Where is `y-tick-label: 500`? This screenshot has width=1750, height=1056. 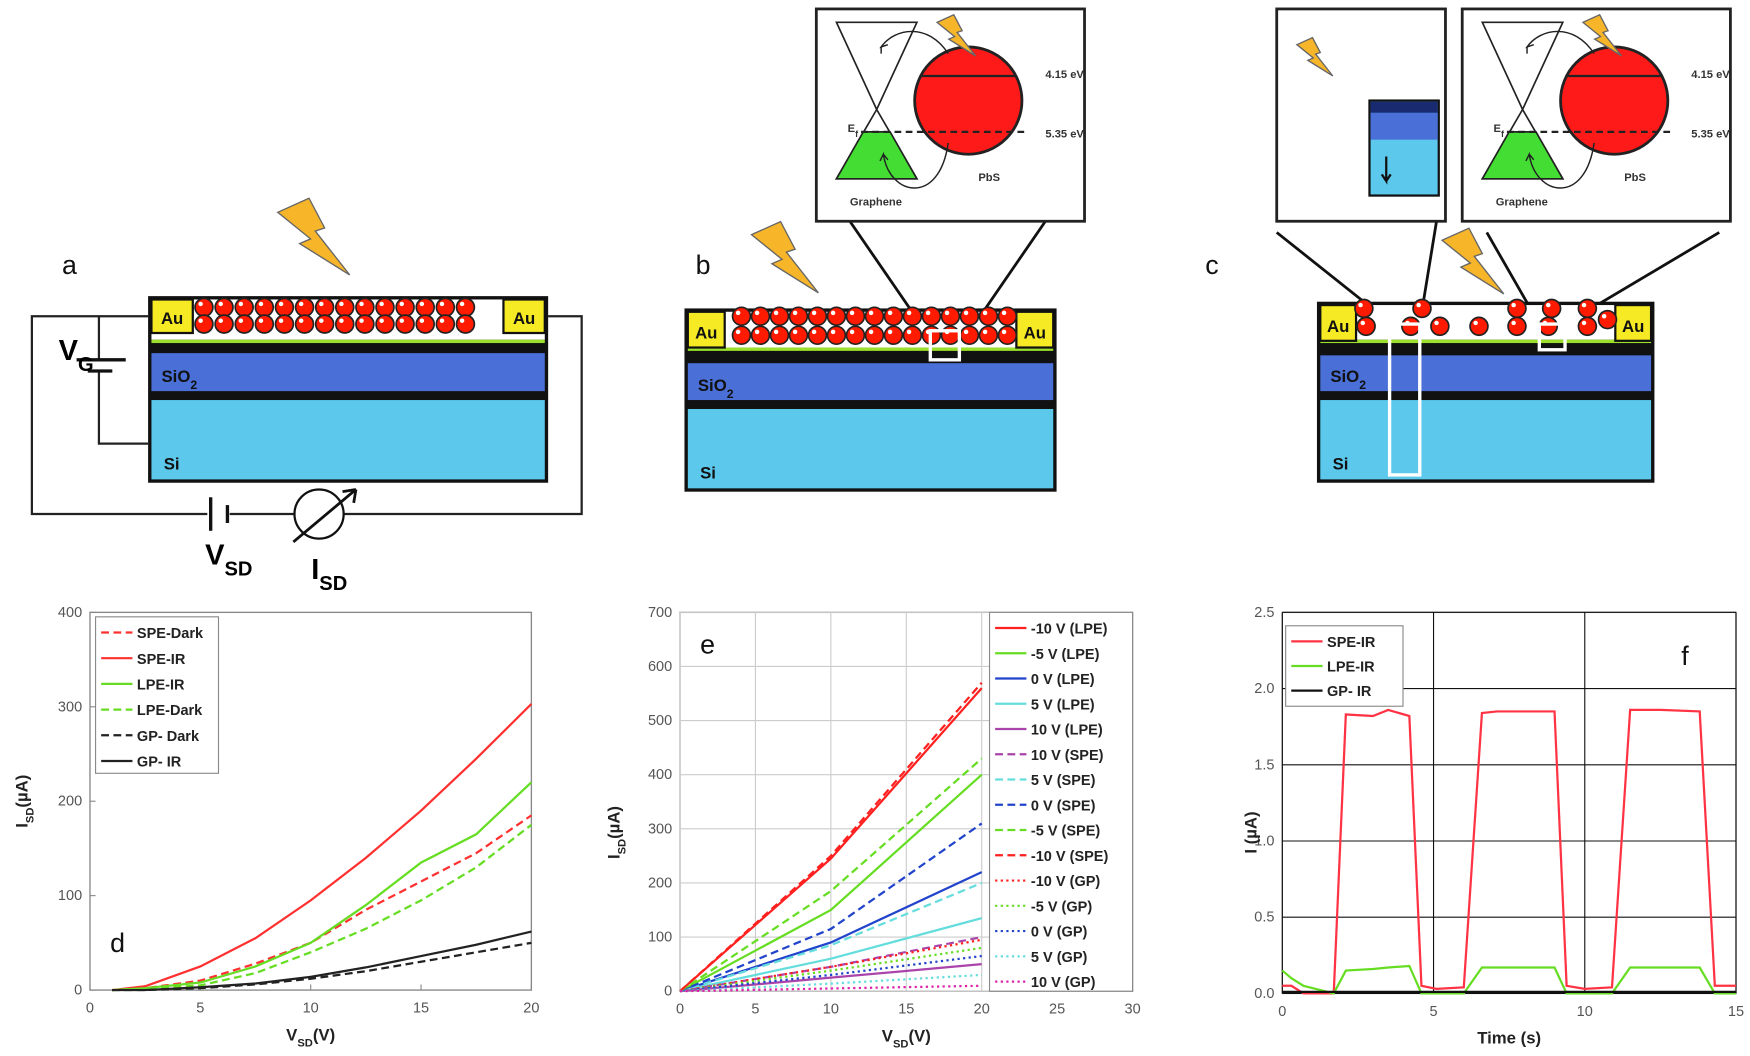
y-tick-label: 500 is located at coordinates (660, 721).